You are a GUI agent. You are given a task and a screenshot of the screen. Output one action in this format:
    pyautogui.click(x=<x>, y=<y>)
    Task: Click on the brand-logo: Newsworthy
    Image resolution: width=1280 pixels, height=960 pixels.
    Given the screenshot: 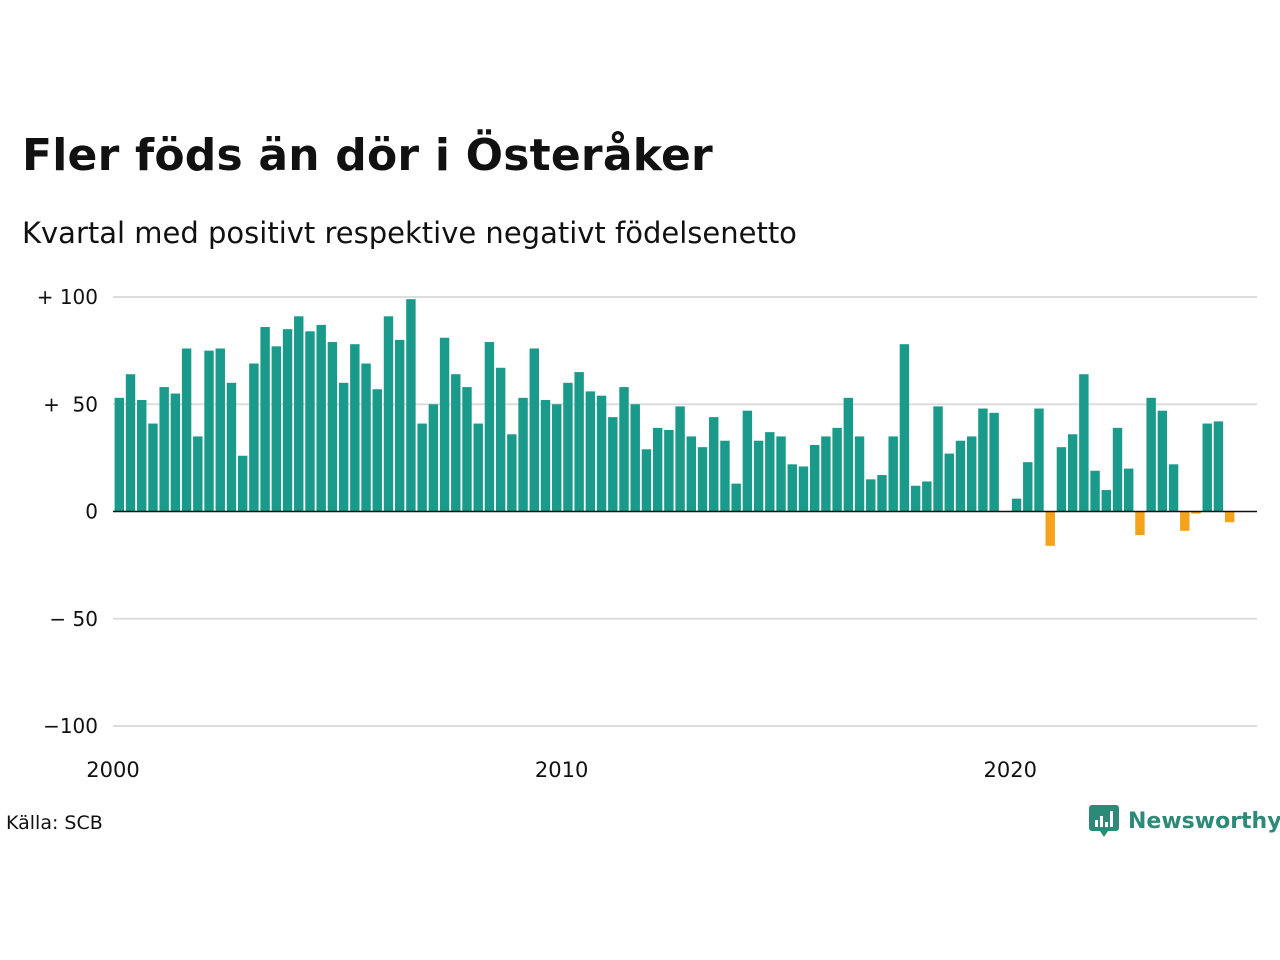 What is the action you would take?
    pyautogui.click(x=1184, y=821)
    